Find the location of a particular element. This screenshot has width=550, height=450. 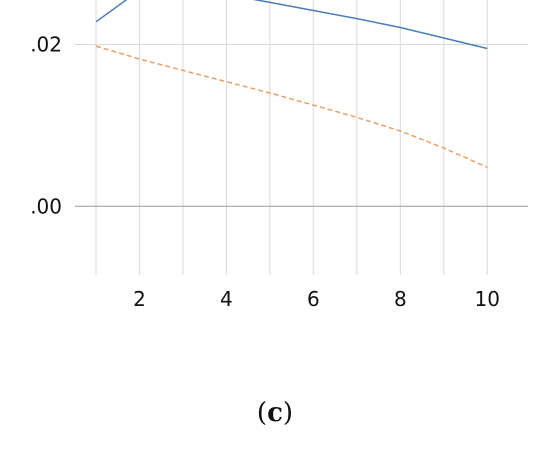

y-tick-label-p00: .00 is located at coordinates (46, 206).